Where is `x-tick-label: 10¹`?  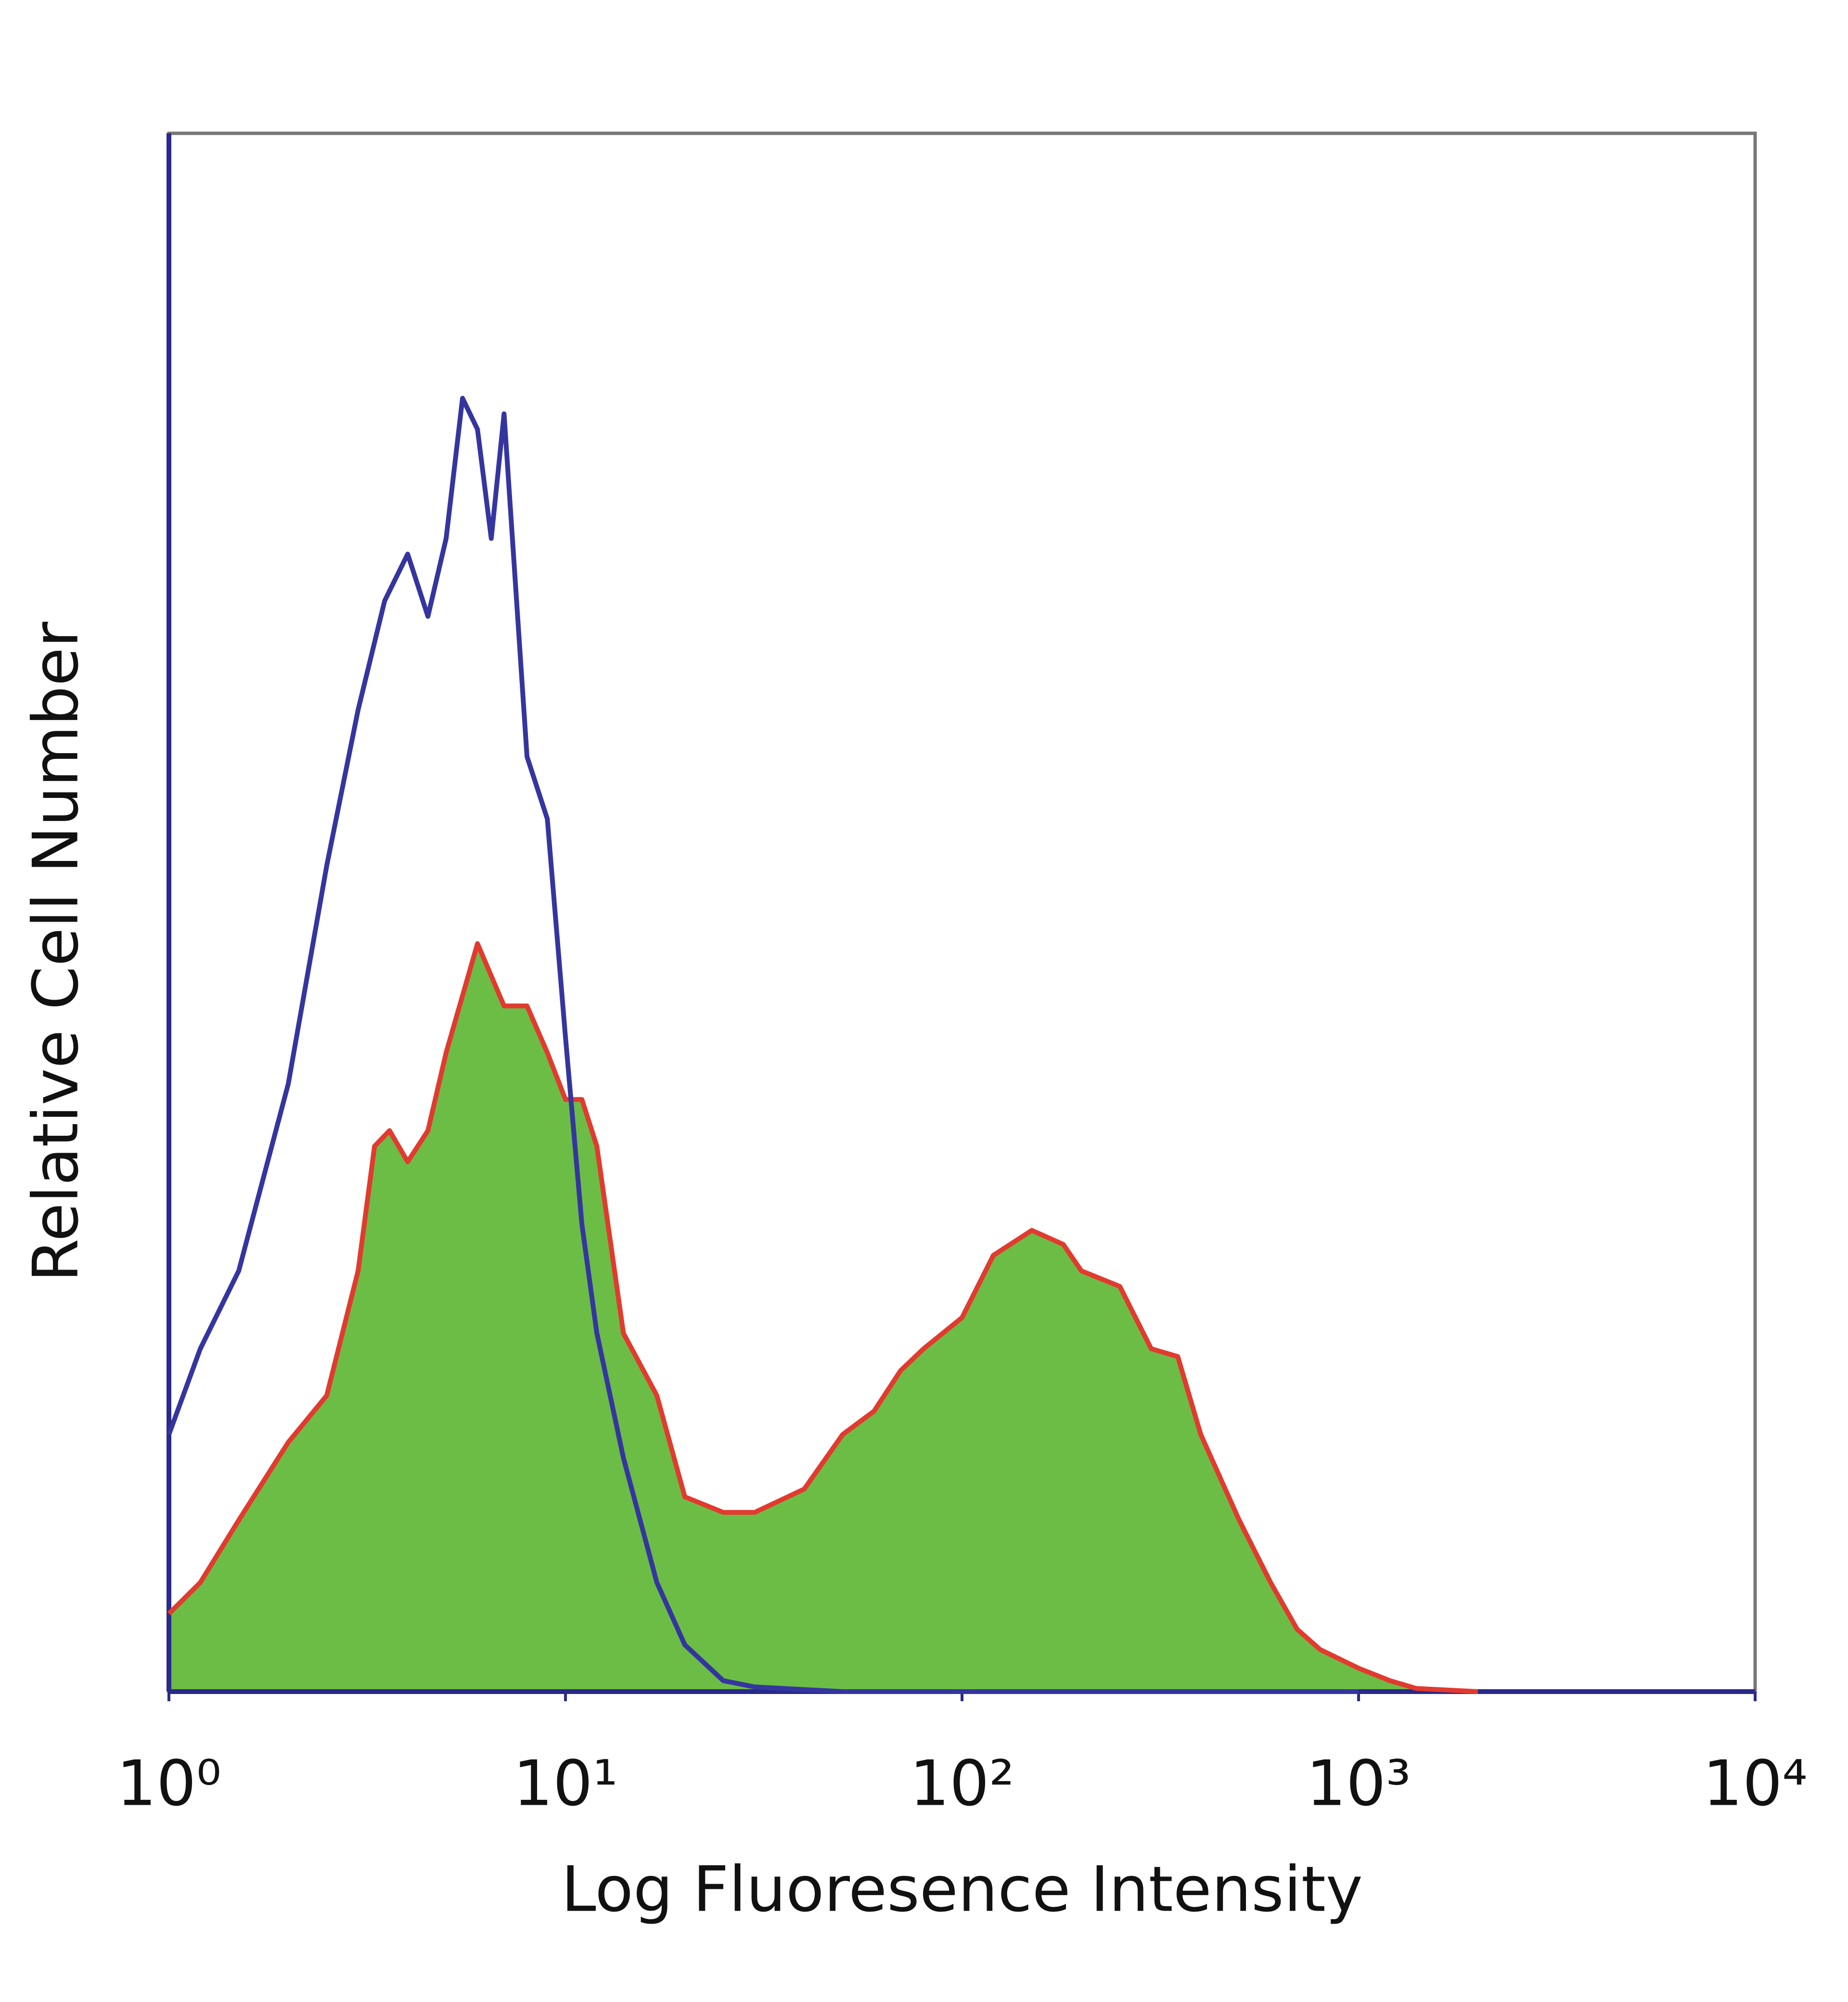
x-tick-label: 10¹ is located at coordinates (565, 1783).